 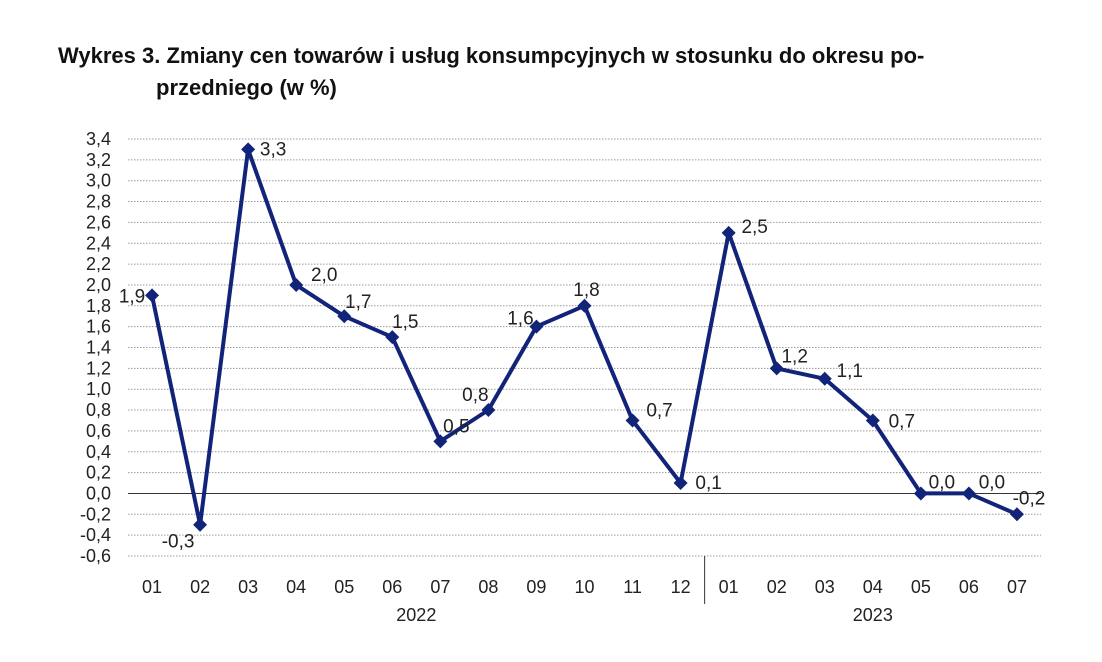 What do you see at coordinates (98, 389) in the screenshot?
I see `y-tick-label: 1,0` at bounding box center [98, 389].